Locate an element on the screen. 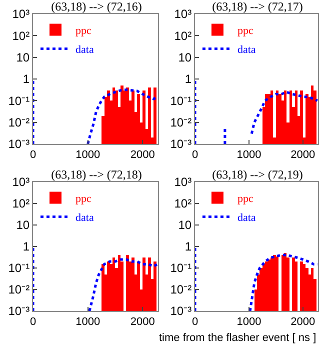  chart-title: (63,18) --> (72,17) is located at coordinates (257, 7).